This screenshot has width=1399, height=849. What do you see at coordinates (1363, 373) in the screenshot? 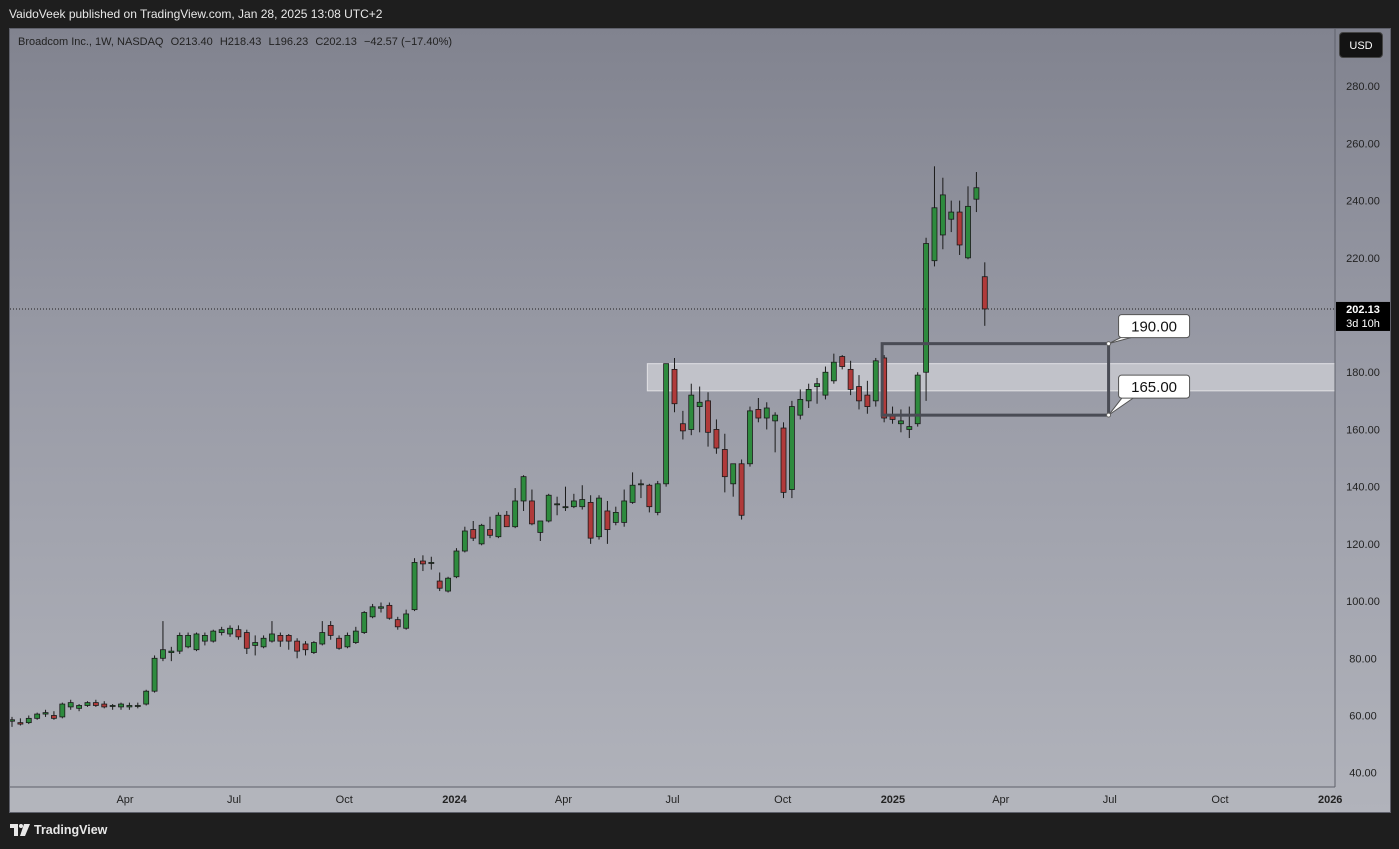
I see `y-tick-label: 180.00` at bounding box center [1363, 373].